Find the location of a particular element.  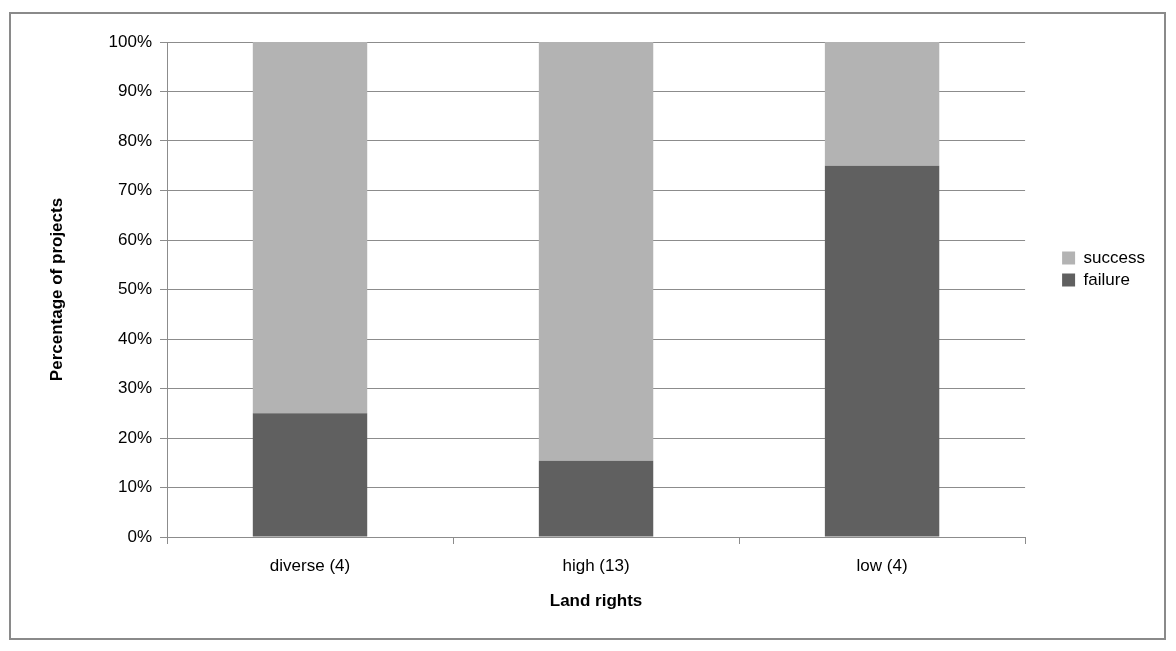

legend-label: success is located at coordinates (1114, 257).